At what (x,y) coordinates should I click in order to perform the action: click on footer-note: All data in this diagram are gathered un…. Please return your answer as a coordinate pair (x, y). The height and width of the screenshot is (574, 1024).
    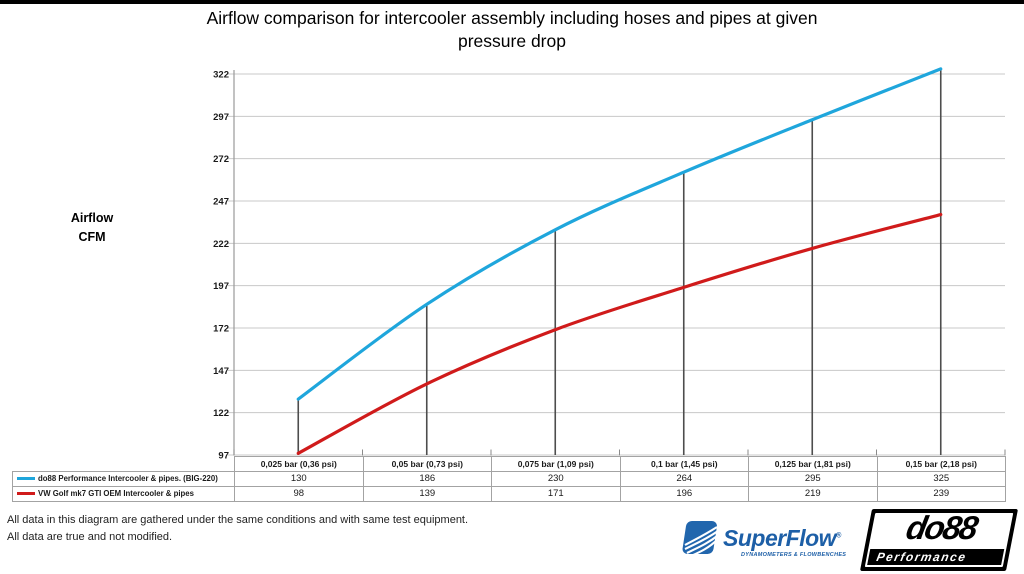
    Looking at the image, I should click on (237, 528).